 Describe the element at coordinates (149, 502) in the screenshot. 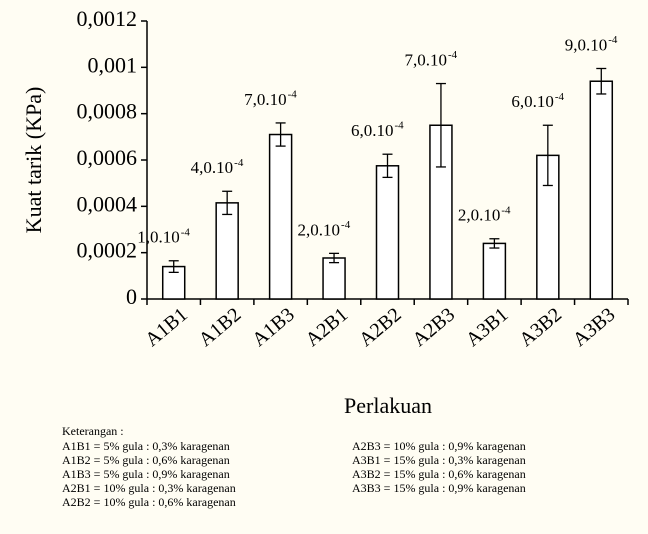

I see `note-item: A2B2 = 10% gula : 0,6% karagenan` at that location.